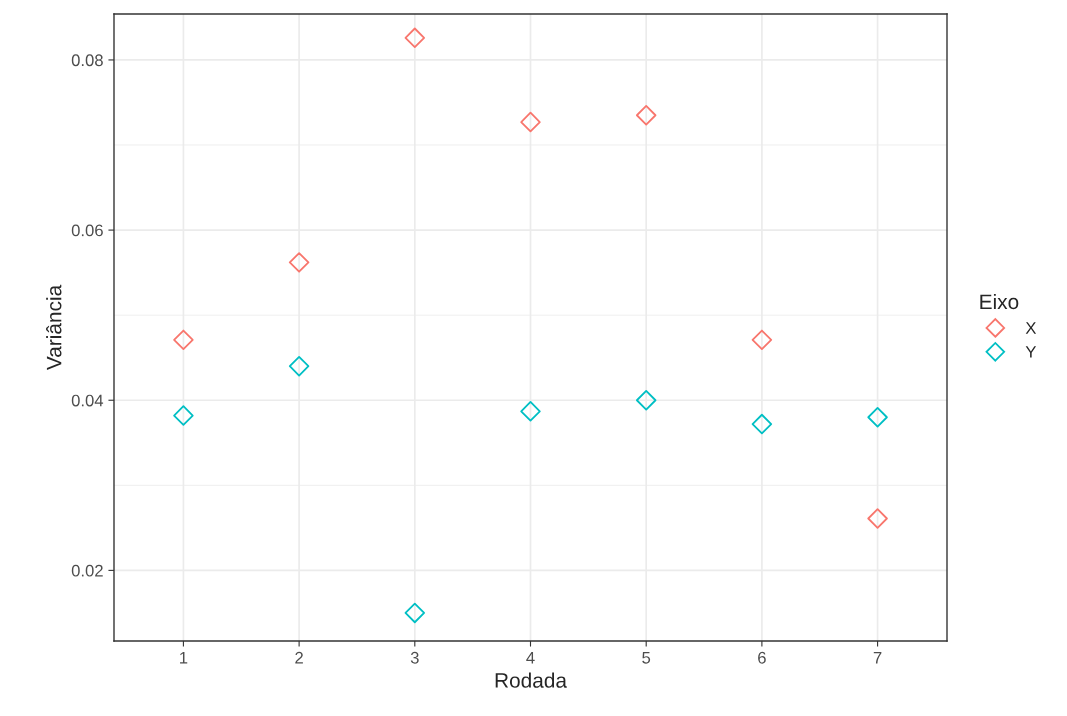 This screenshot has width=1067, height=716. I want to click on x-axis-title: Rodada, so click(531, 680).